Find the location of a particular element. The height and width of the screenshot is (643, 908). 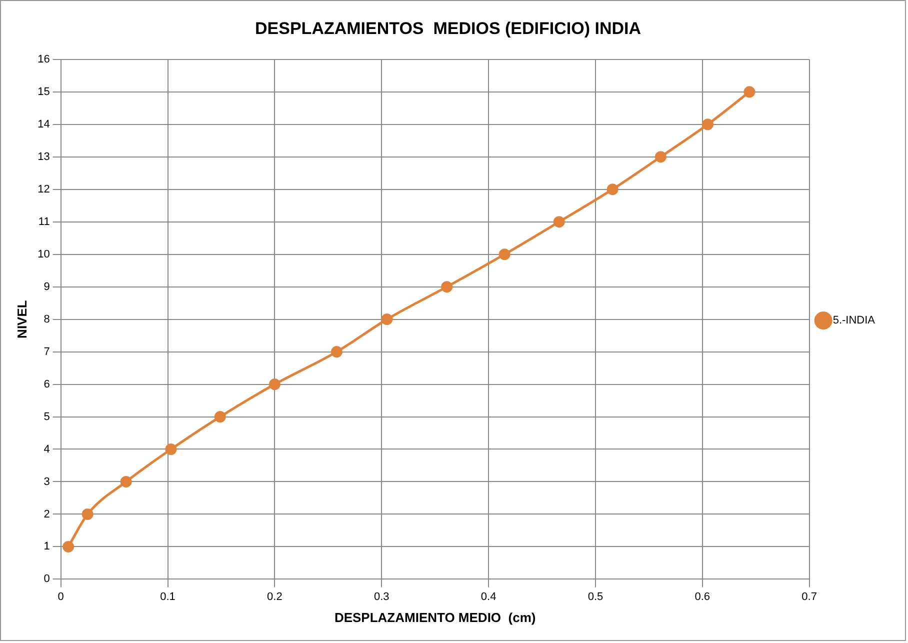

y-tick-label: 2 is located at coordinates (47, 514).